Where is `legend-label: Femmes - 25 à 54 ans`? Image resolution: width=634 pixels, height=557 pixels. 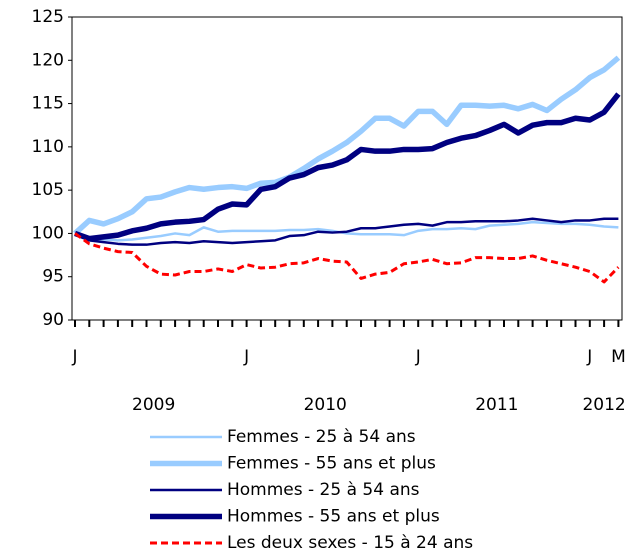 legend-label: Femmes - 25 à 54 ans is located at coordinates (321, 437).